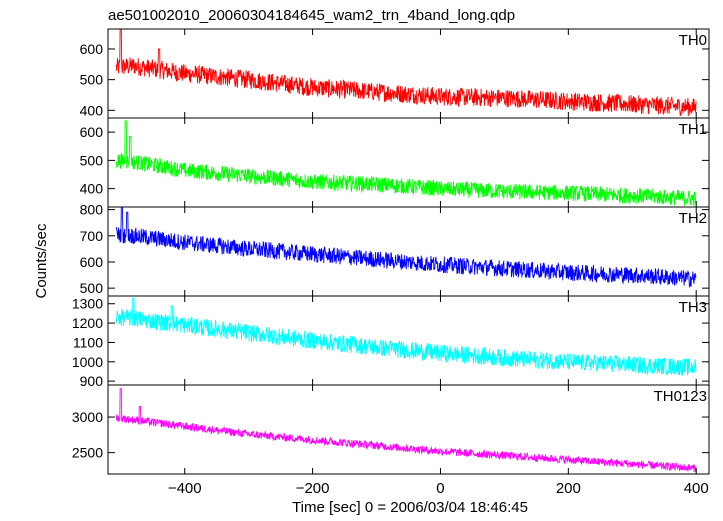 The height and width of the screenshot is (521, 723). What do you see at coordinates (87, 453) in the screenshot?
I see `y-tick-label: 2500` at bounding box center [87, 453].